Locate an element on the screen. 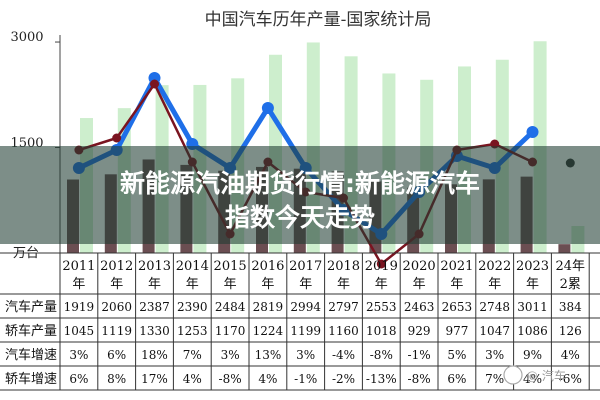 This screenshot has height=400, width=600. y-tick-label-3000: 3000 is located at coordinates (26, 37).